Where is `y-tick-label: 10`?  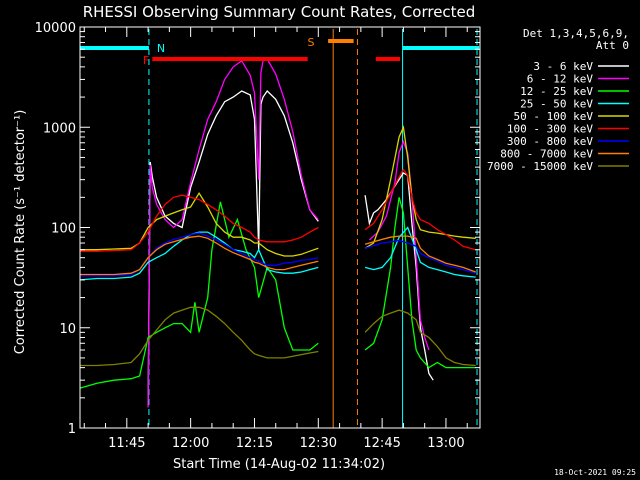
y-tick-label: 10 is located at coordinates (67, 329).